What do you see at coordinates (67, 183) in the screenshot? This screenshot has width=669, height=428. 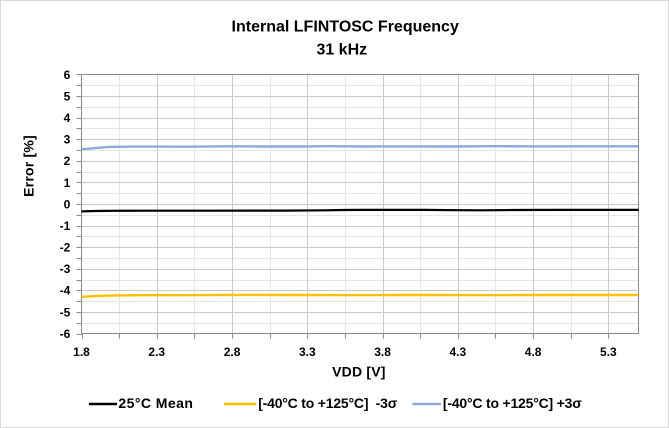 I see `svg-text: 1` at bounding box center [67, 183].